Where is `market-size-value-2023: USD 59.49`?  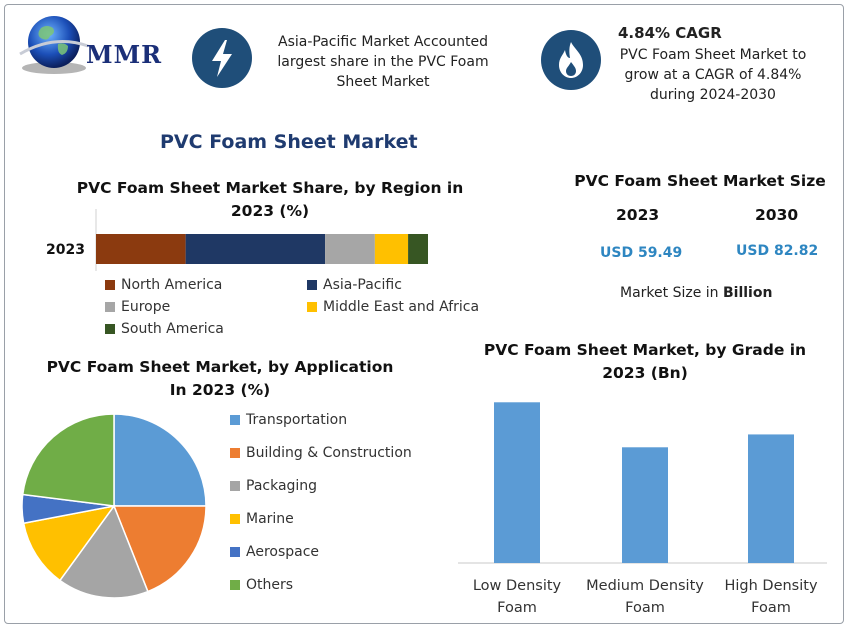
market-size-value-2023: USD 59.49 is located at coordinates (641, 253).